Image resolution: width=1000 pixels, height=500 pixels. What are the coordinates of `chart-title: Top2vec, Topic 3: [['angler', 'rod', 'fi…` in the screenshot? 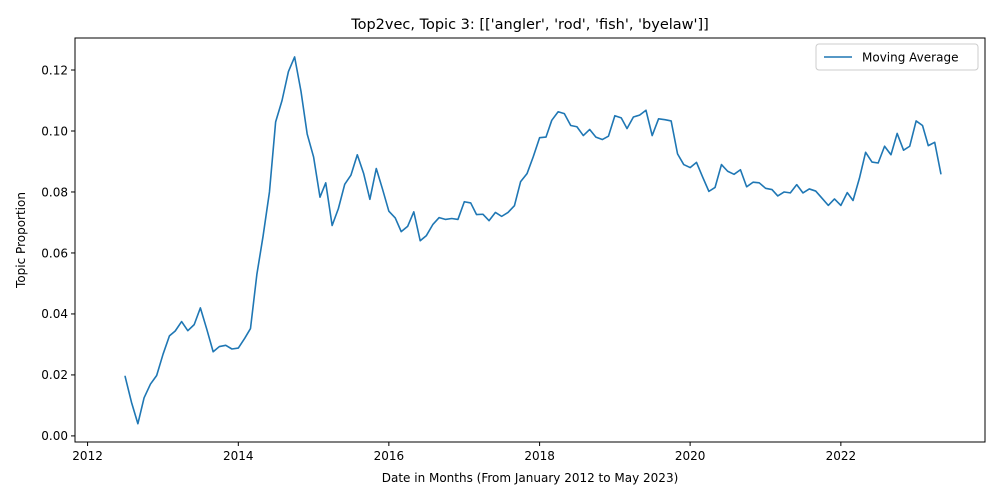 It's located at (529, 25).